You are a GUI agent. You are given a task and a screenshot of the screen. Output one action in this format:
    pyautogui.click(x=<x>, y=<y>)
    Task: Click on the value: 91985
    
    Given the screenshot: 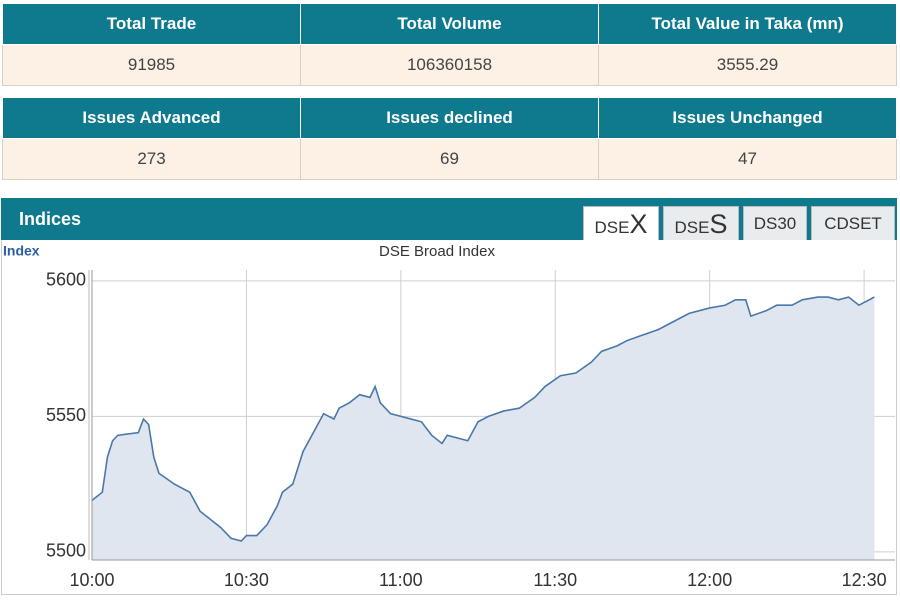 What is the action you would take?
    pyautogui.click(x=151, y=65)
    